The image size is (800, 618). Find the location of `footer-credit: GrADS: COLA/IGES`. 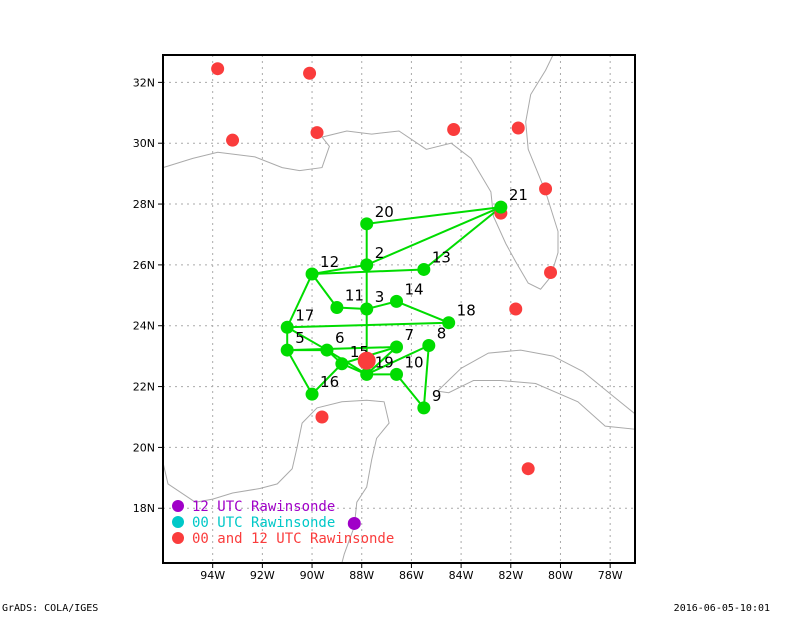

footer-credit: GrADS: COLA/IGES is located at coordinates (50, 608).